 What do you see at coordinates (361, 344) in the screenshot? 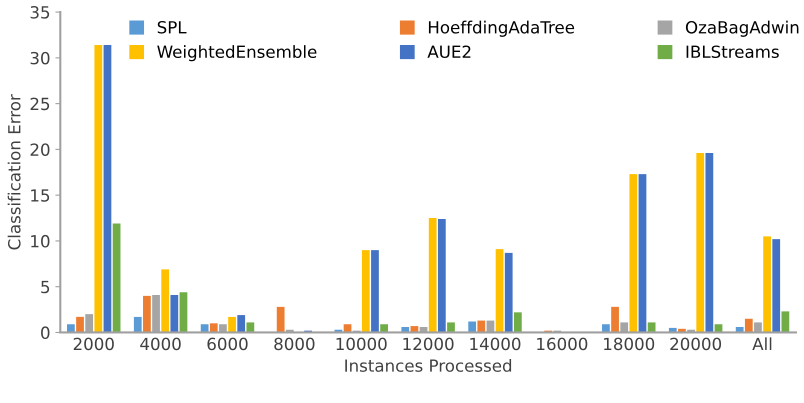
I see `x-tick-label: 10000` at bounding box center [361, 344].